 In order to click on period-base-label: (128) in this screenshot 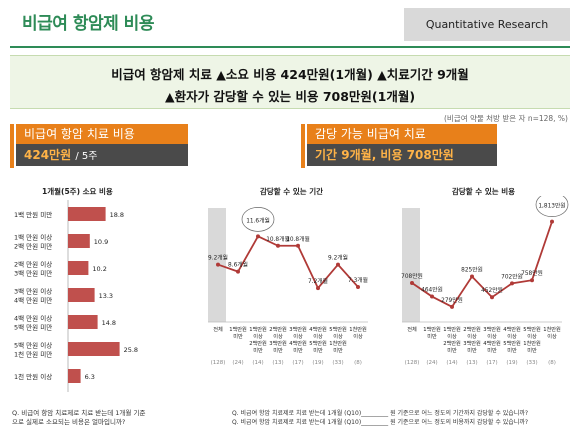, I will do `click(218, 363)`.